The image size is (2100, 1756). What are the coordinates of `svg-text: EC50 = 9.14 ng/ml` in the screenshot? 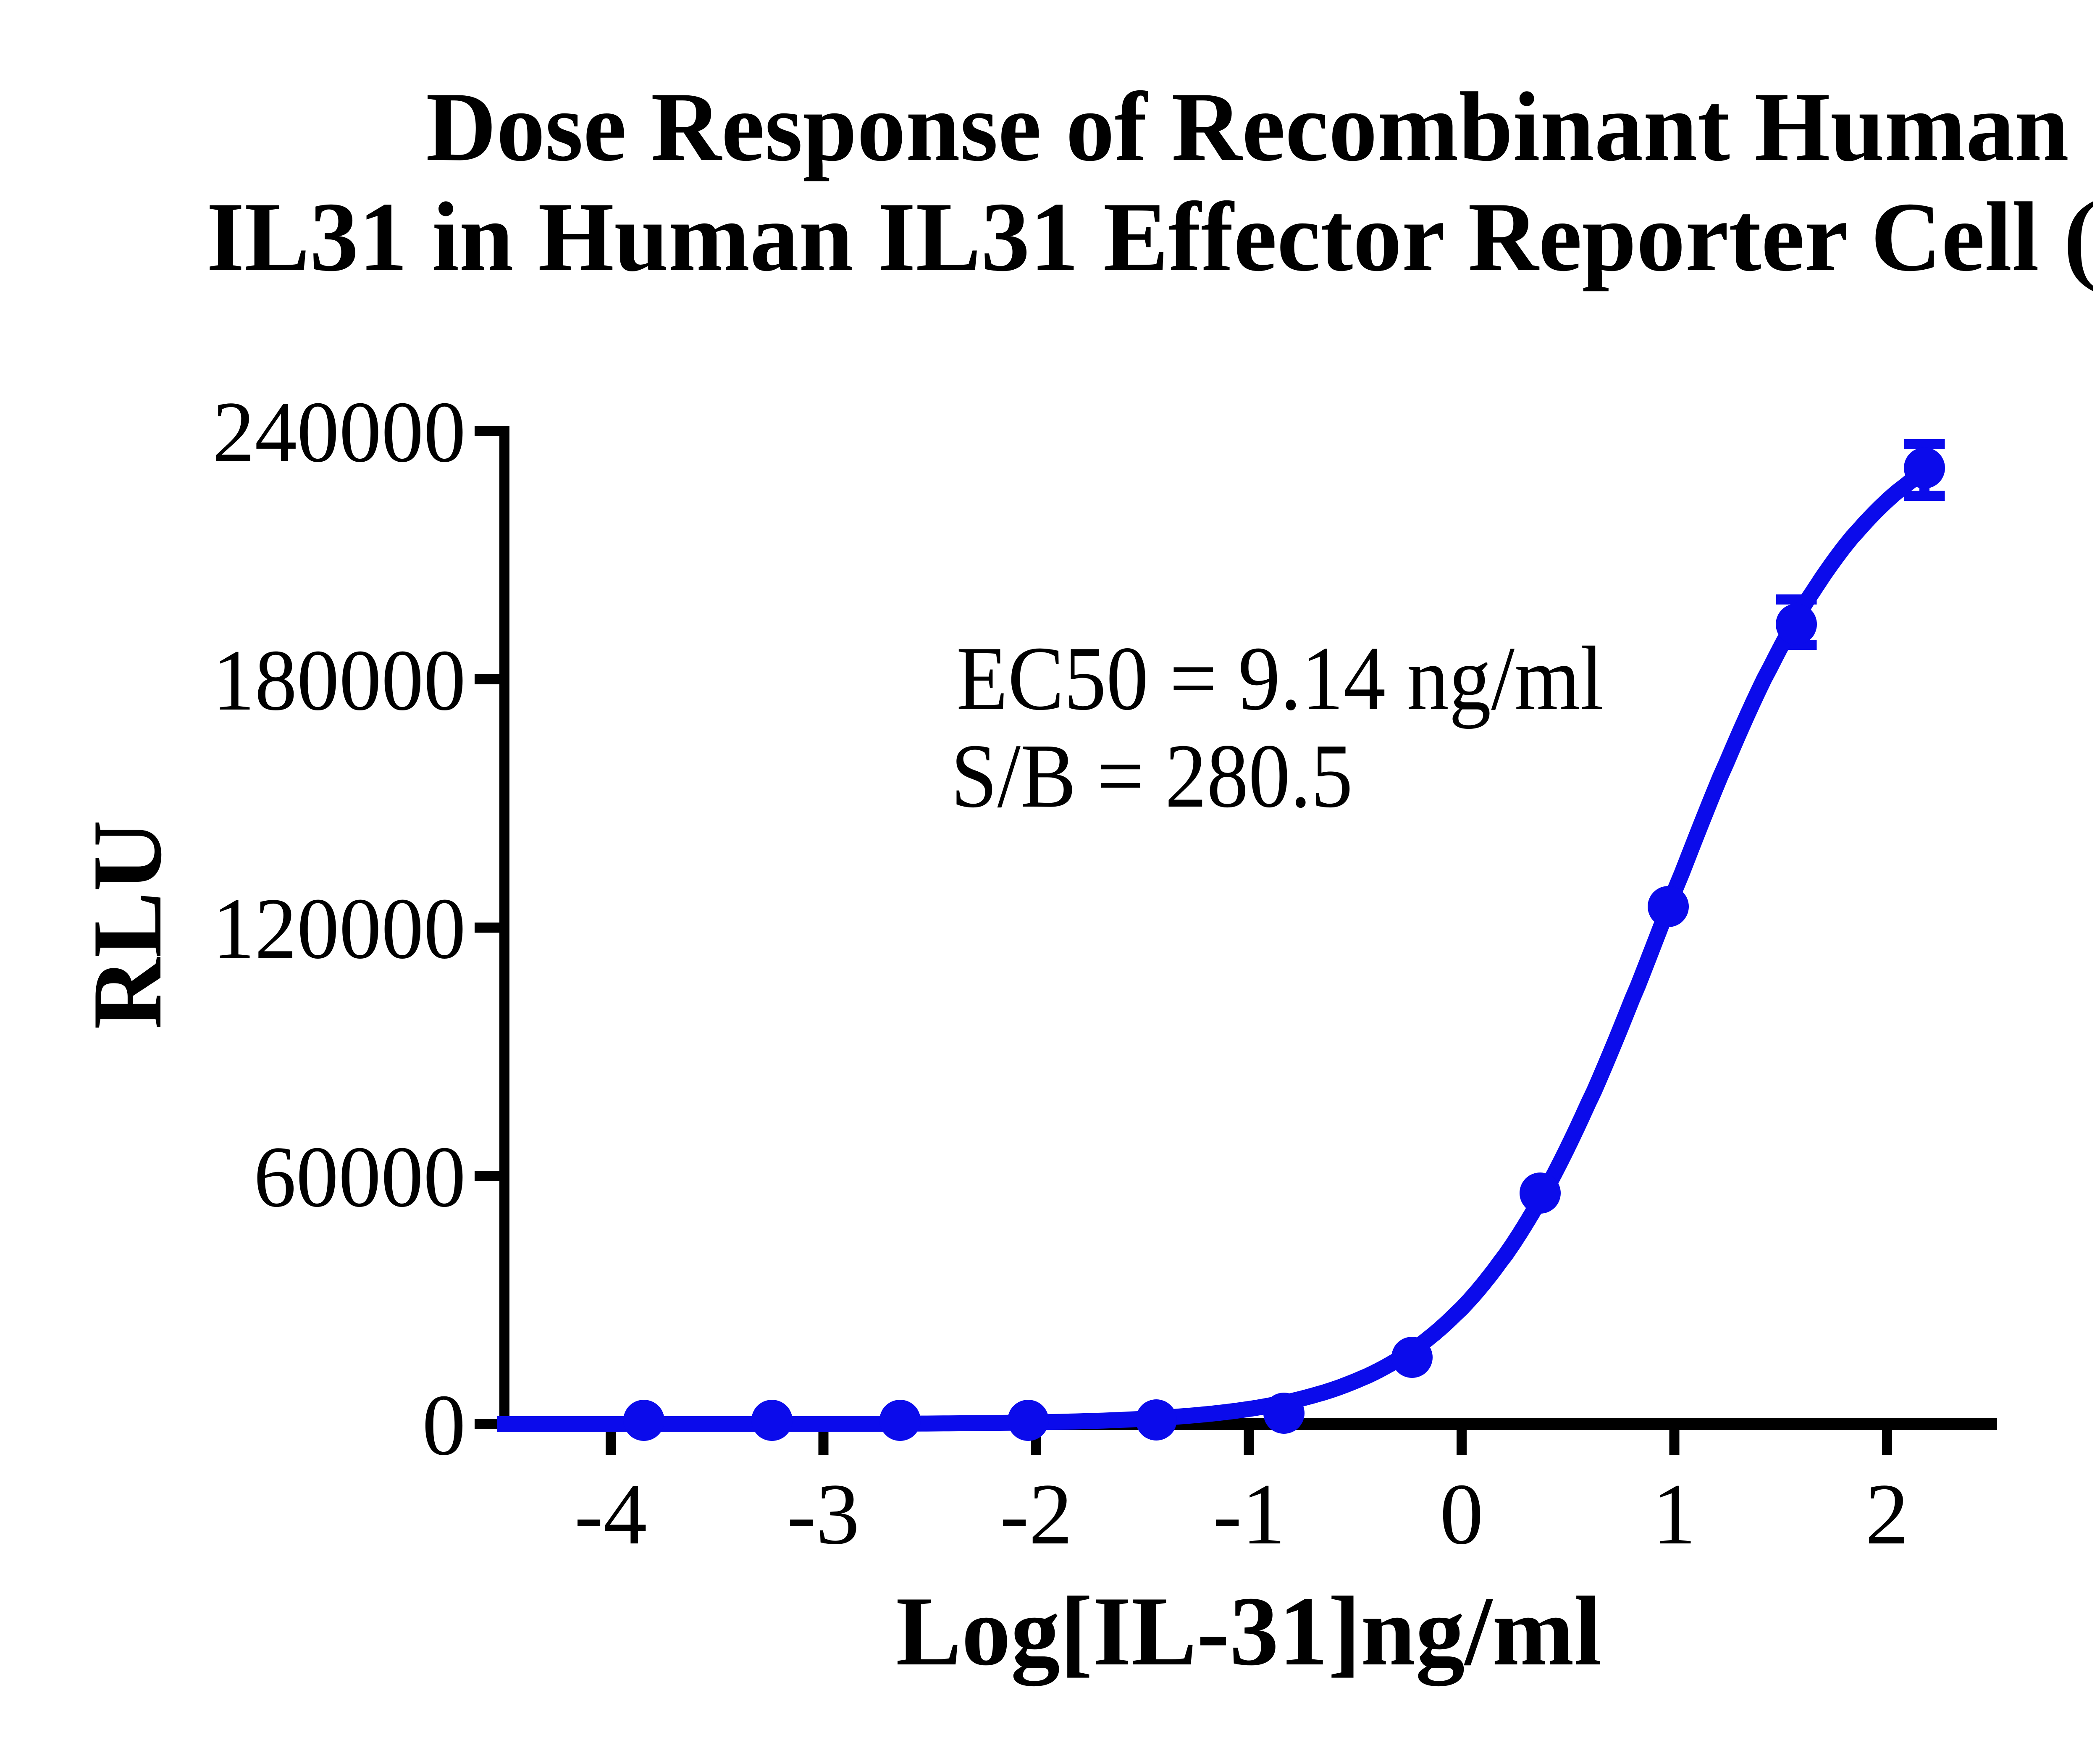 It's located at (1280, 679).